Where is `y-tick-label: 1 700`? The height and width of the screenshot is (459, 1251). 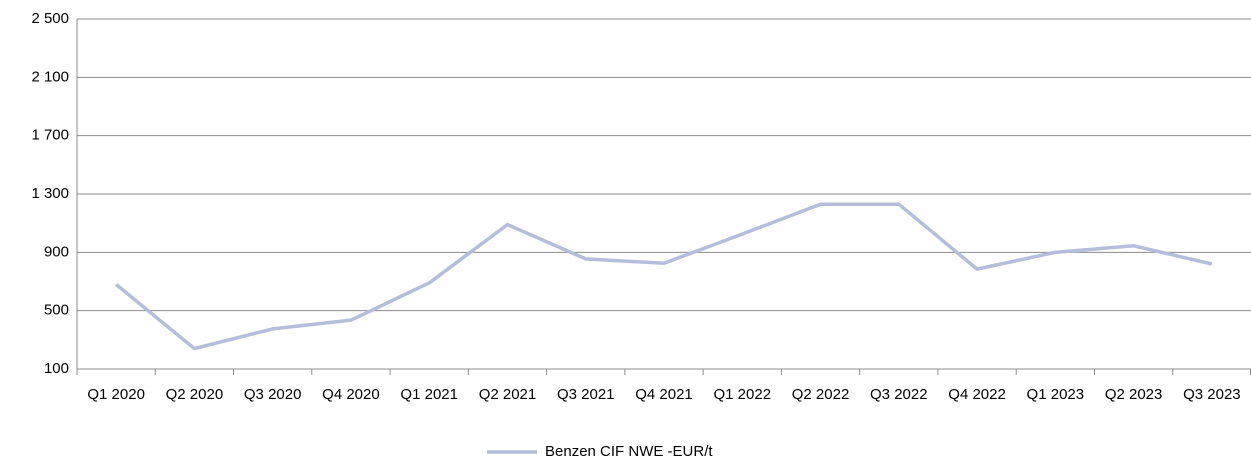 y-tick-label: 1 700 is located at coordinates (50, 135).